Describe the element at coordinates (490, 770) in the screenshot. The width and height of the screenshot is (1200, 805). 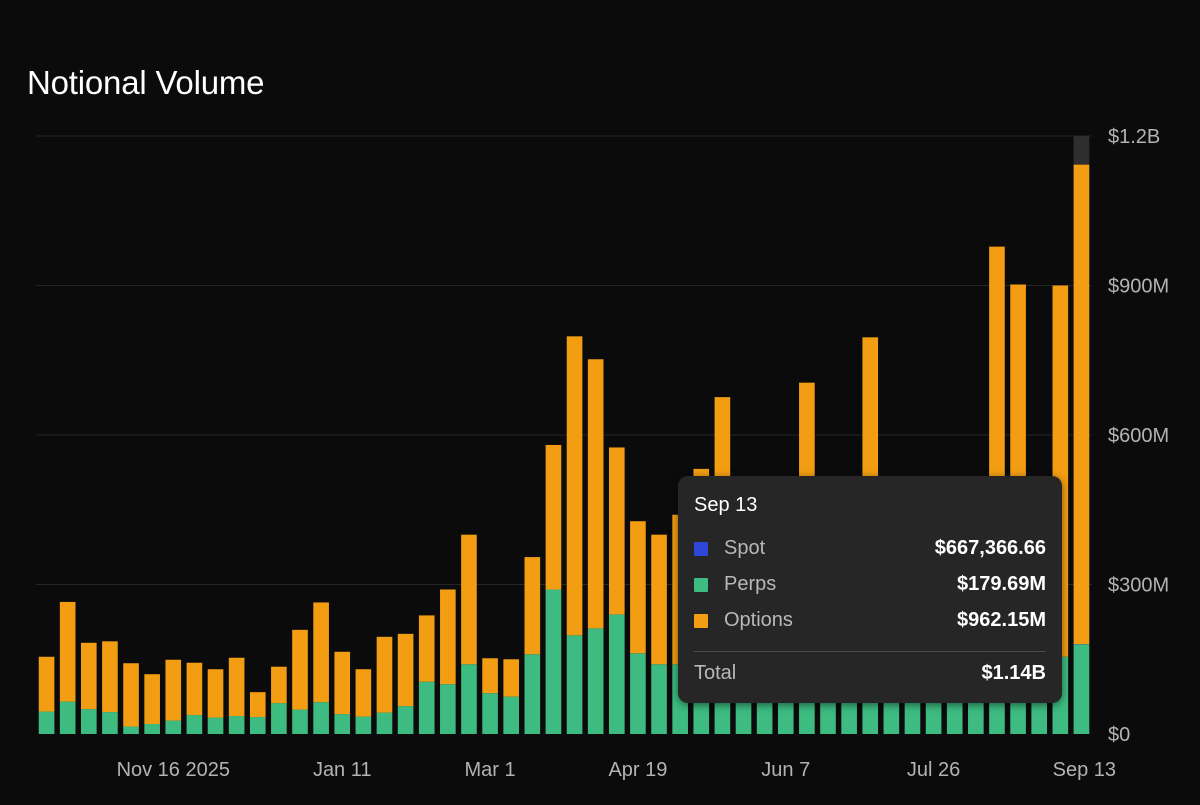
I see `x-tick-label: Mar 1` at that location.